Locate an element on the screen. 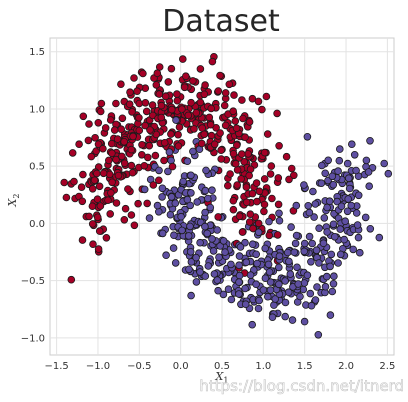  x-tick-label: −0.5 is located at coordinates (139, 366).